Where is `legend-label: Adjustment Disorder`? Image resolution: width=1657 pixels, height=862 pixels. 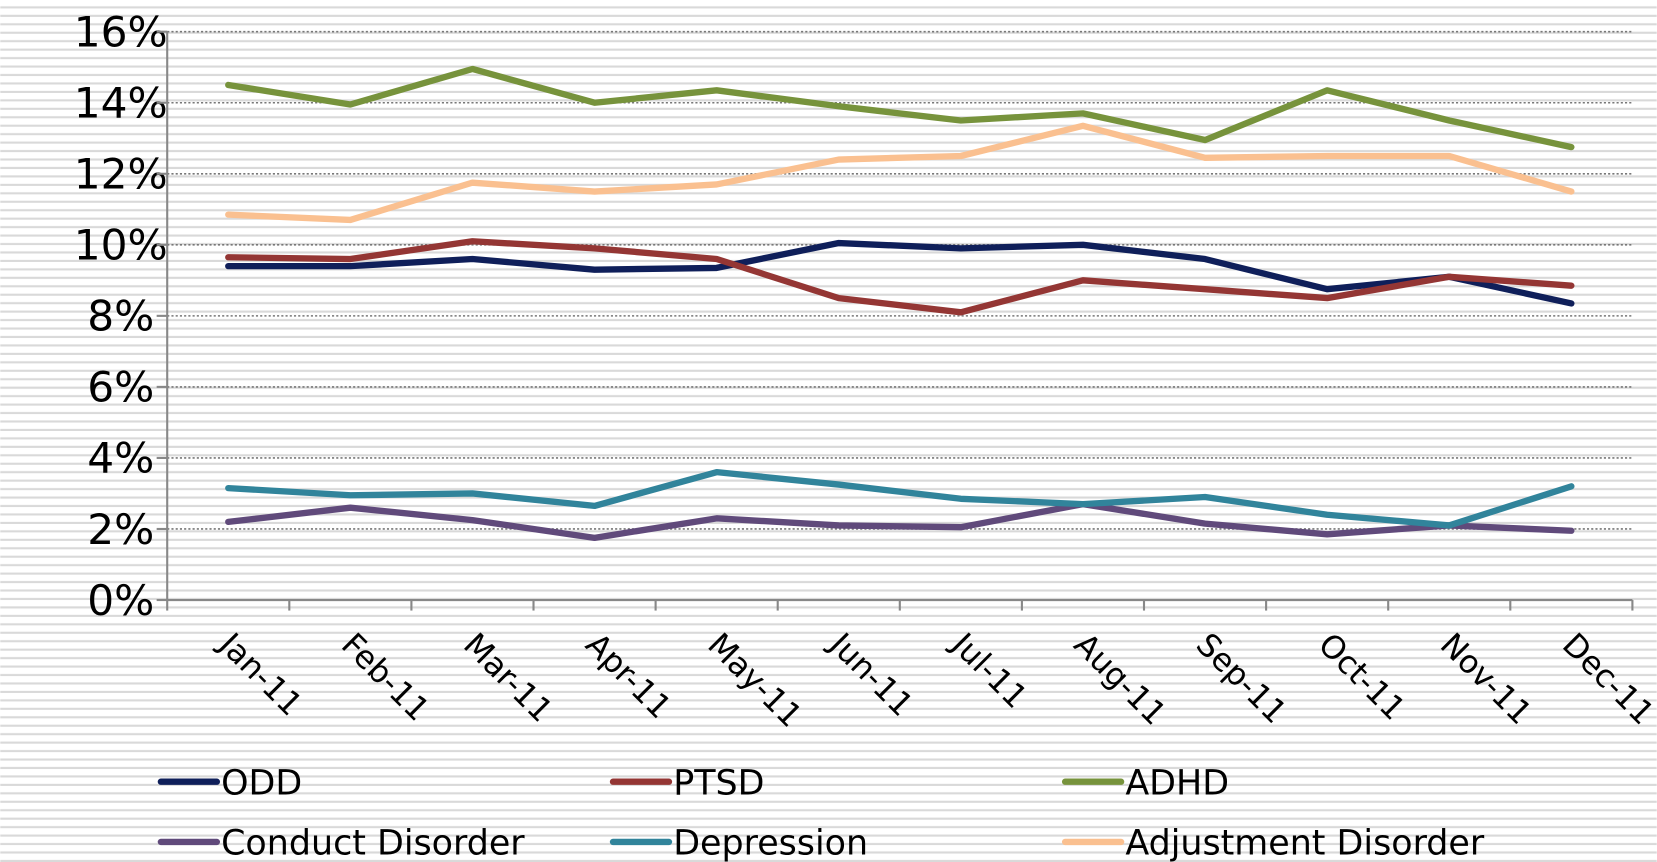 legend-label: Adjustment Disorder is located at coordinates (1305, 843).